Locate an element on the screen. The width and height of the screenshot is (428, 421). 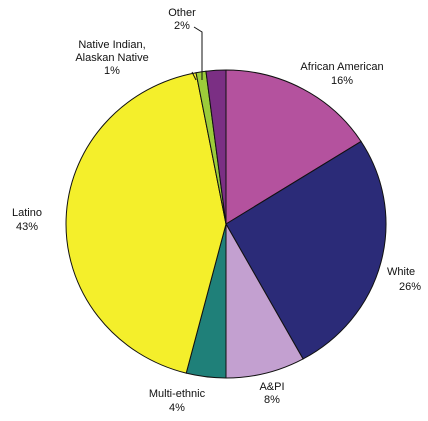
label-other-pct: 2% is located at coordinates (182, 26).